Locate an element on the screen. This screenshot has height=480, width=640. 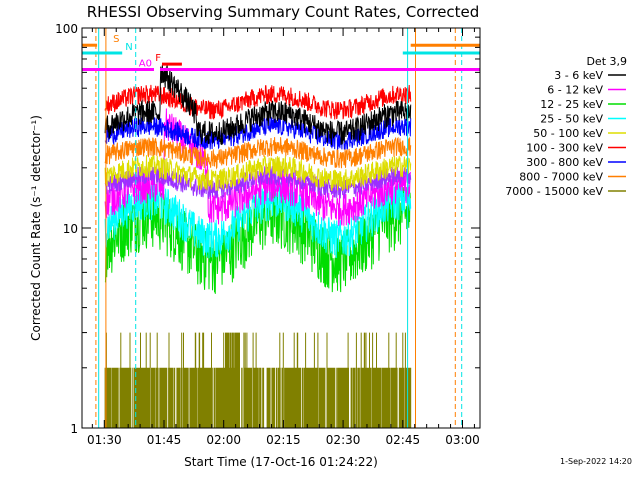
series-300-800-kev is located at coordinates (258, 133).